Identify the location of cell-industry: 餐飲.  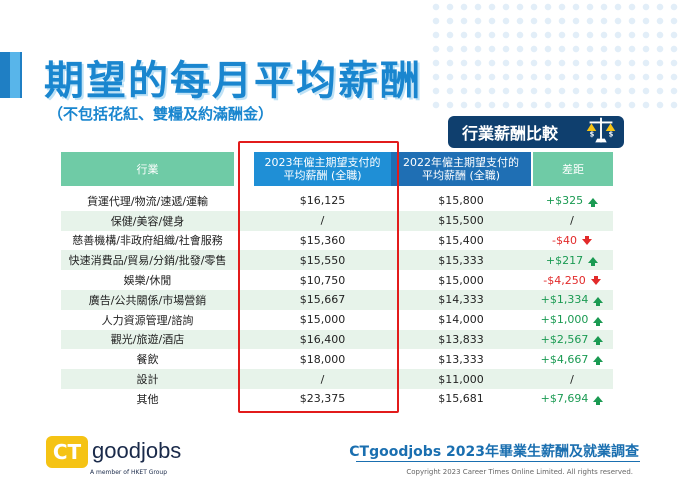
(147, 360).